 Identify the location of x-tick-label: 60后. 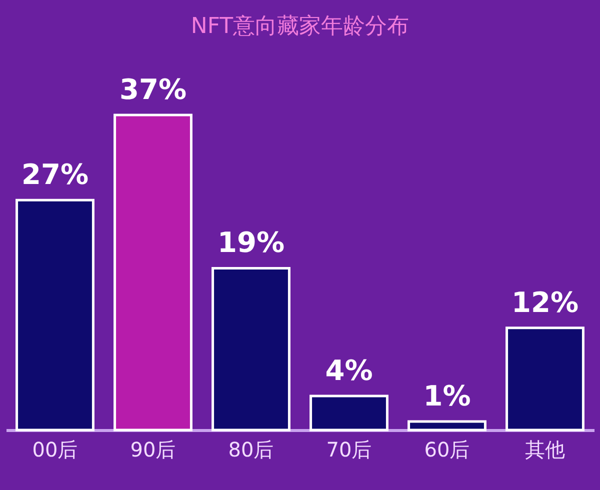
(447, 450).